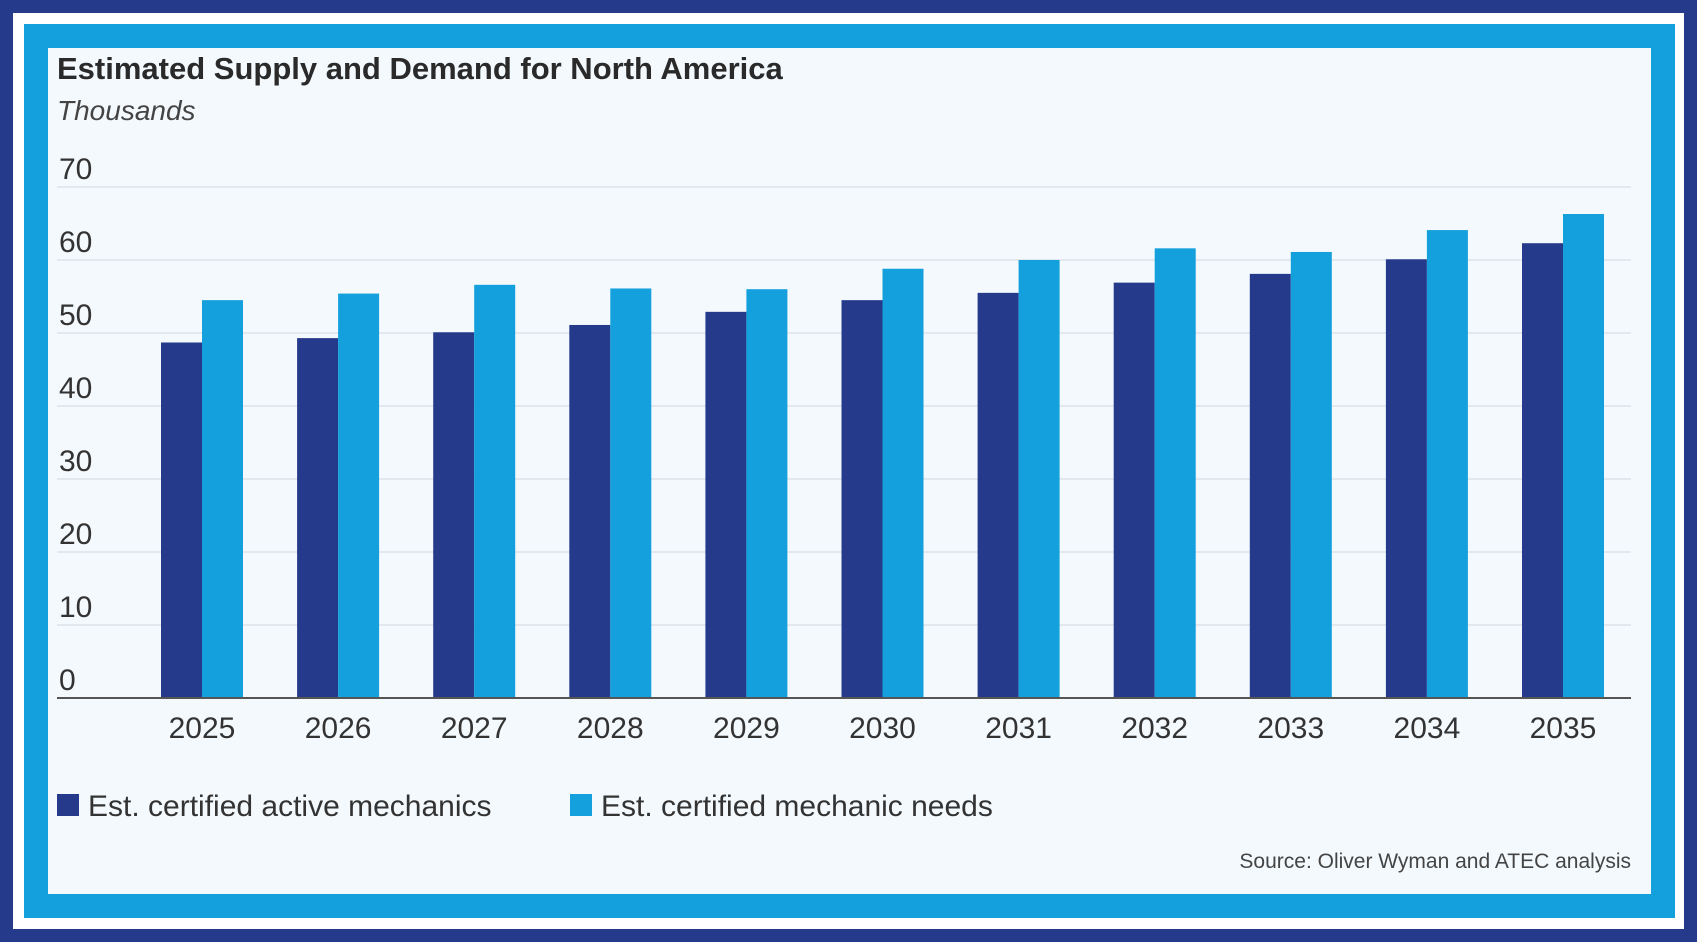 The width and height of the screenshot is (1697, 942). Describe the element at coordinates (1134, 490) in the screenshot. I see `bar-active-mechanics-2032` at that location.